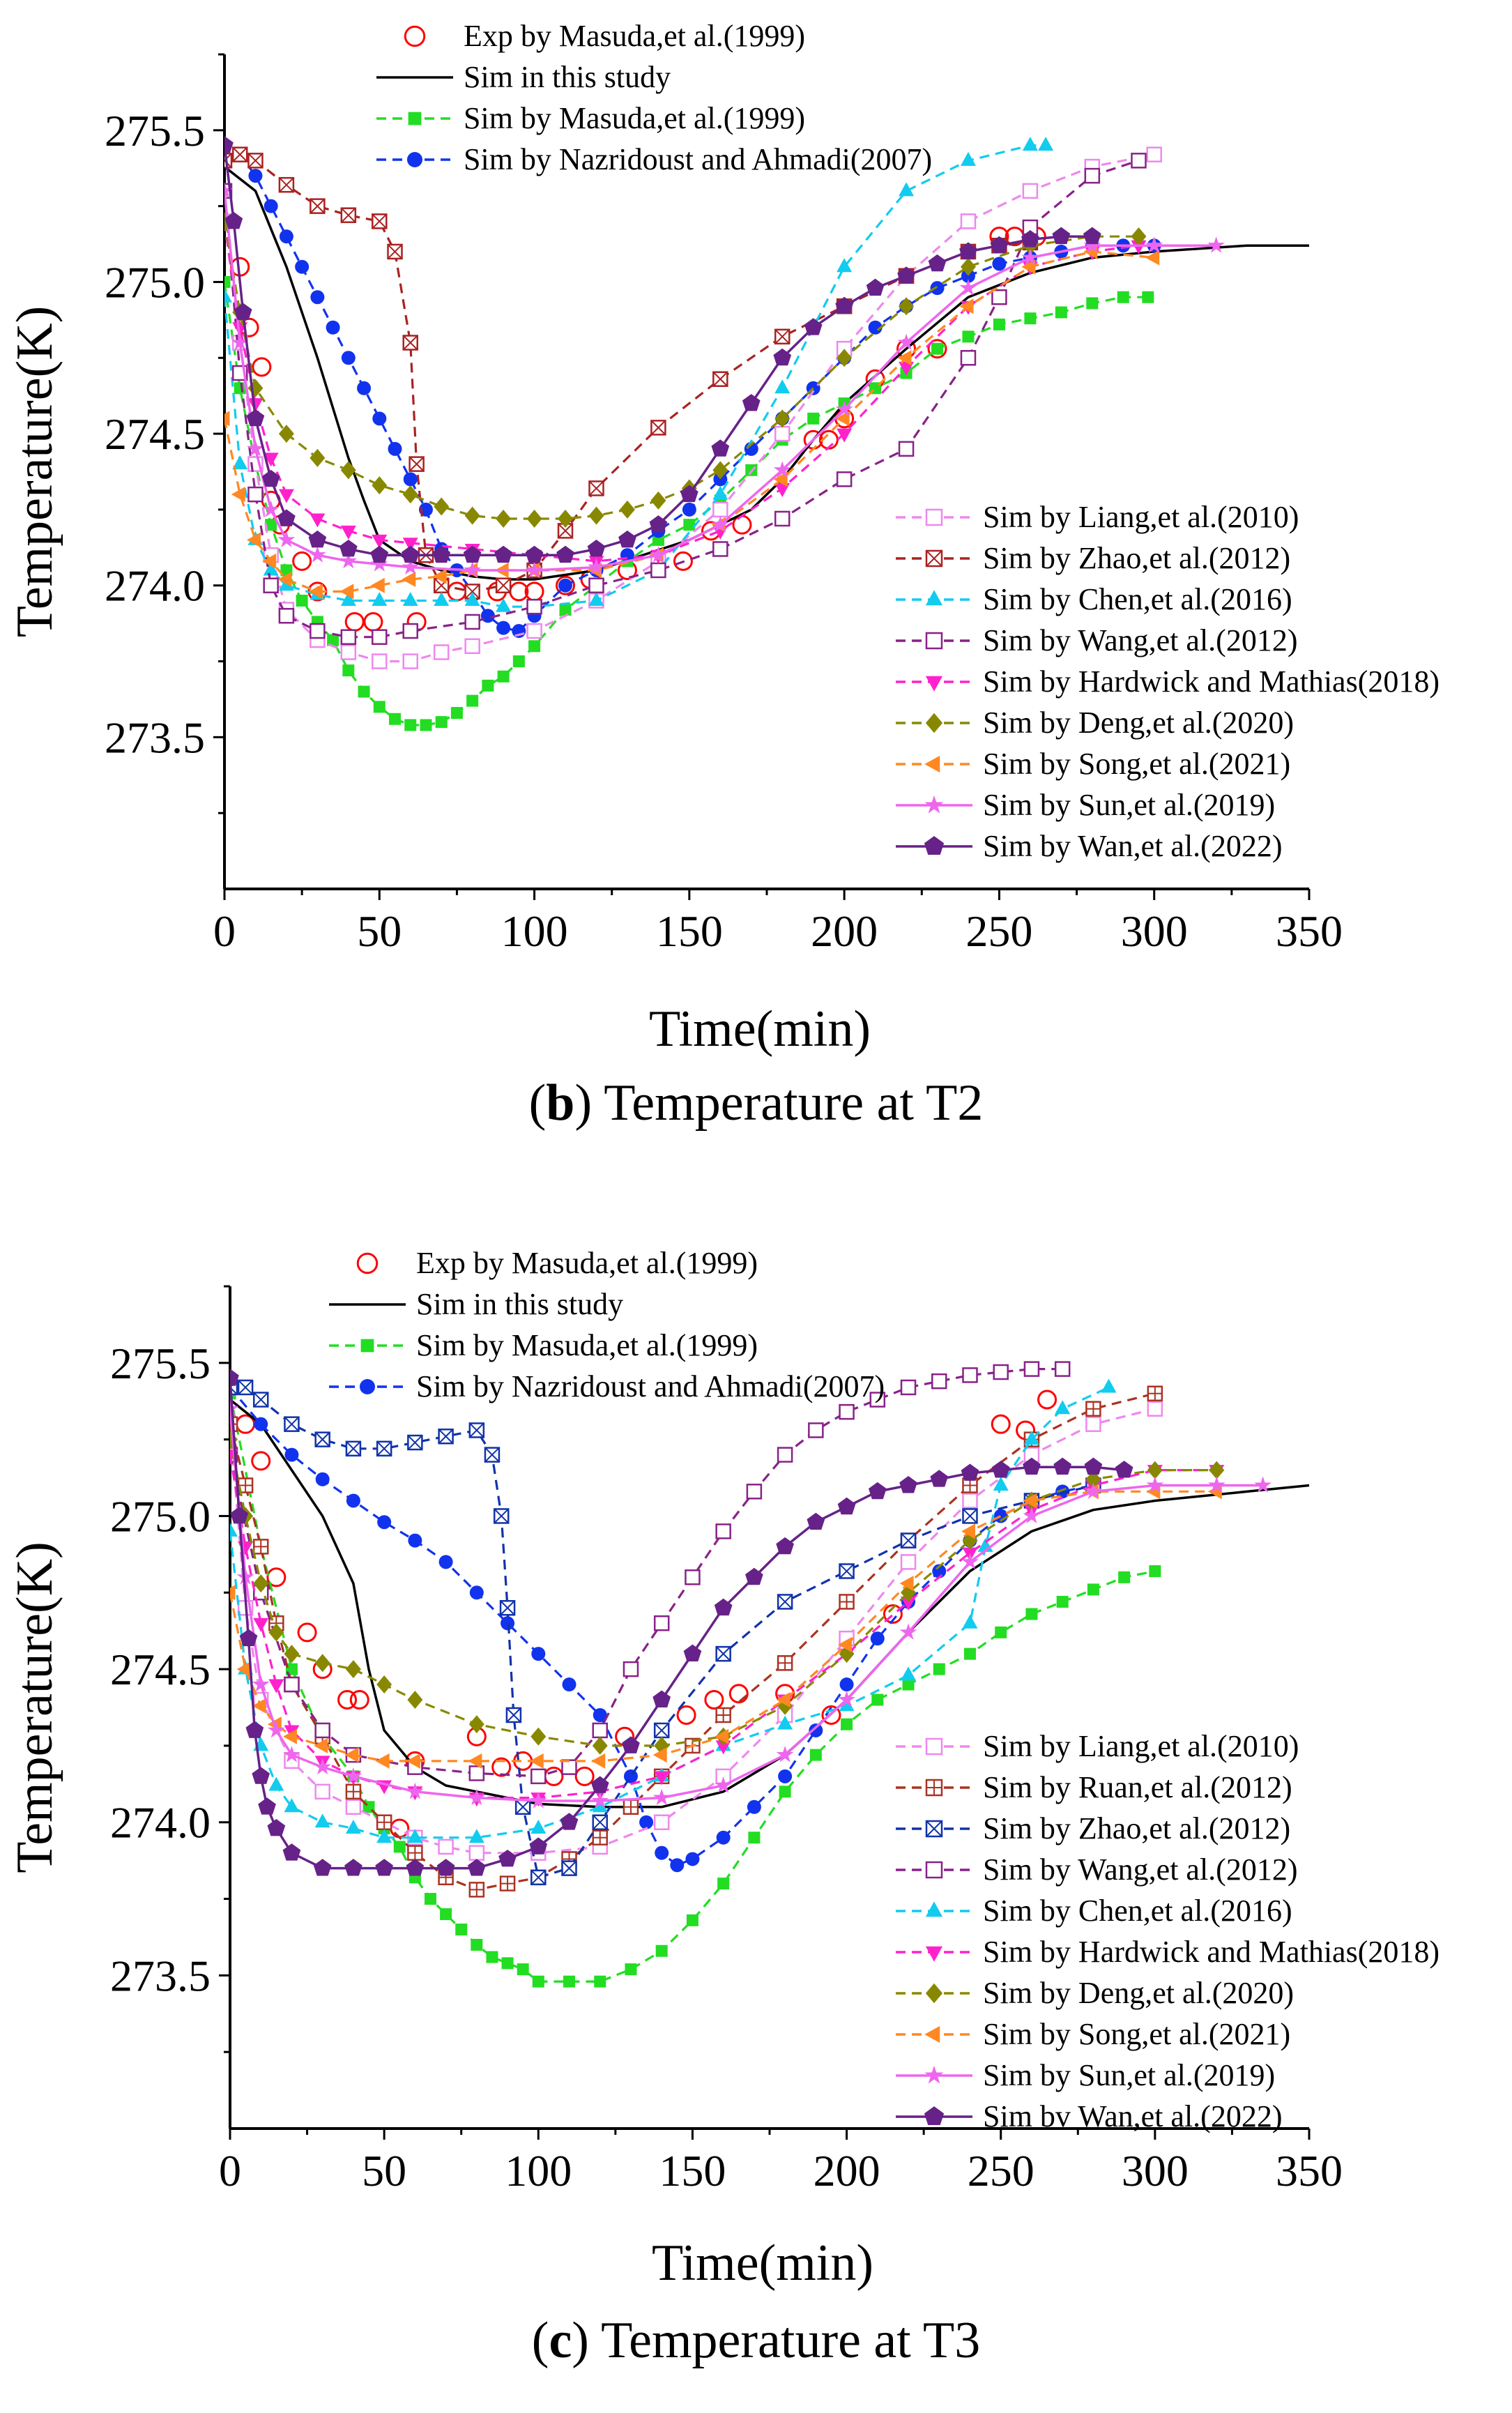 Image resolution: width=1512 pixels, height=2413 pixels. I want to click on legend-label: Sim by Hardwick and Mathias(2018), so click(1211, 681).